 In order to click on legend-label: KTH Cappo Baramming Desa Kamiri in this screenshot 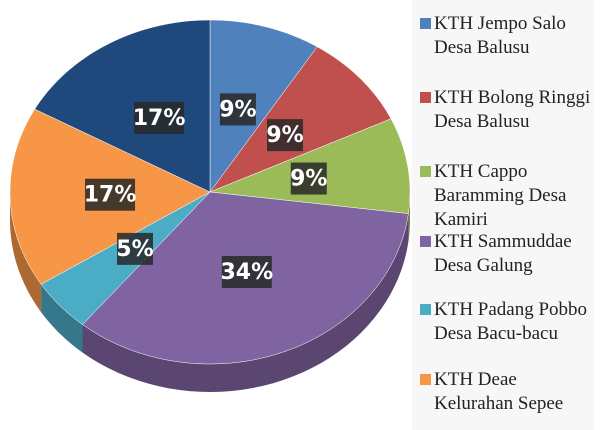, I will do `click(500, 195)`.